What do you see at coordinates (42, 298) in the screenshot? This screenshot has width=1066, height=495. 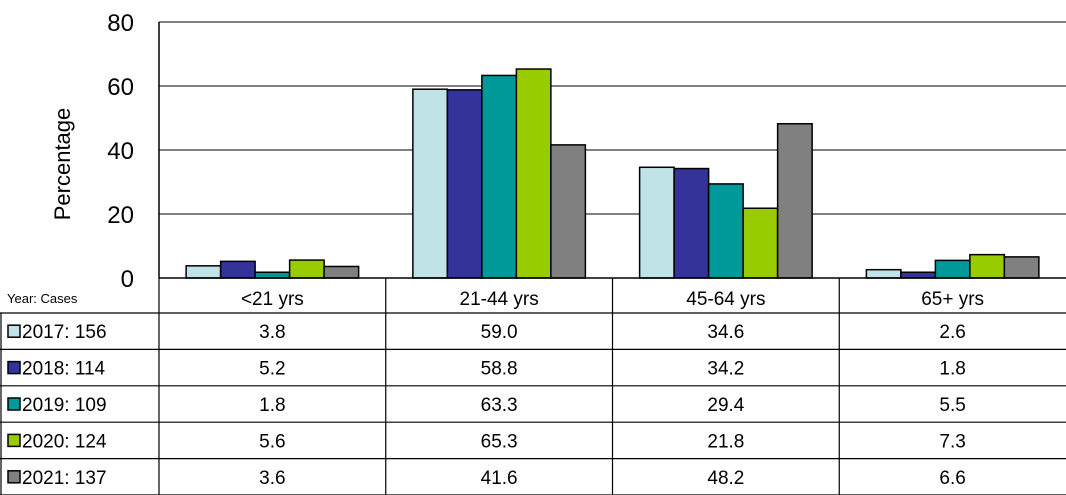 I see `table-corner-label: Year: Cases` at bounding box center [42, 298].